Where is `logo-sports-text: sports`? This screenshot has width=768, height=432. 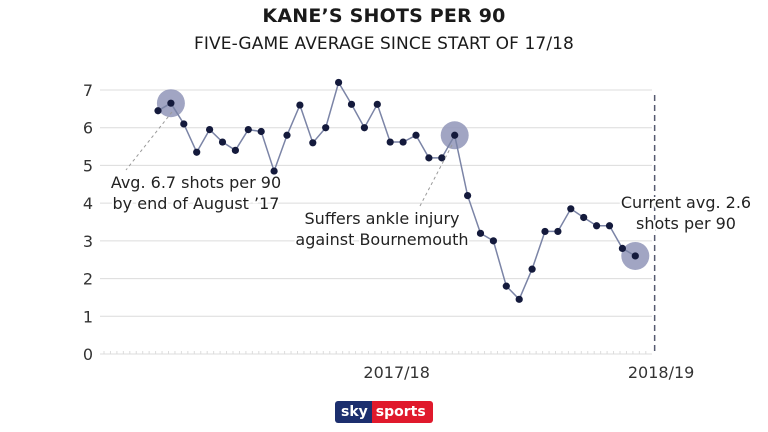
logo-sports-text: sports is located at coordinates (402, 412).